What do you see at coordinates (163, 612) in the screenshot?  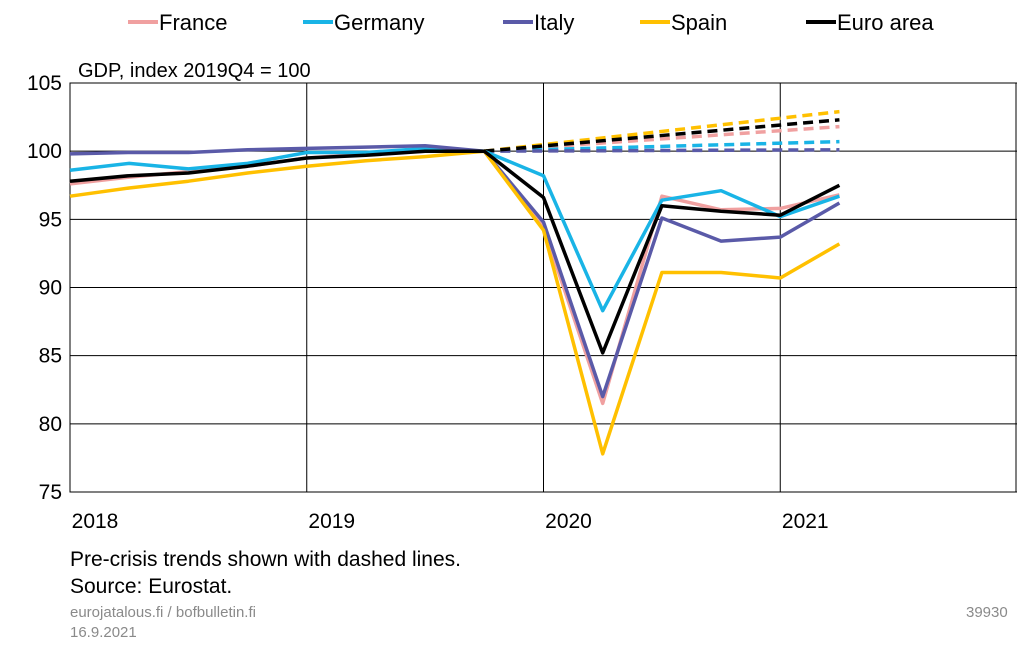 I see `footer-site: eurojatalous.fi / bofbulletin.fi` at bounding box center [163, 612].